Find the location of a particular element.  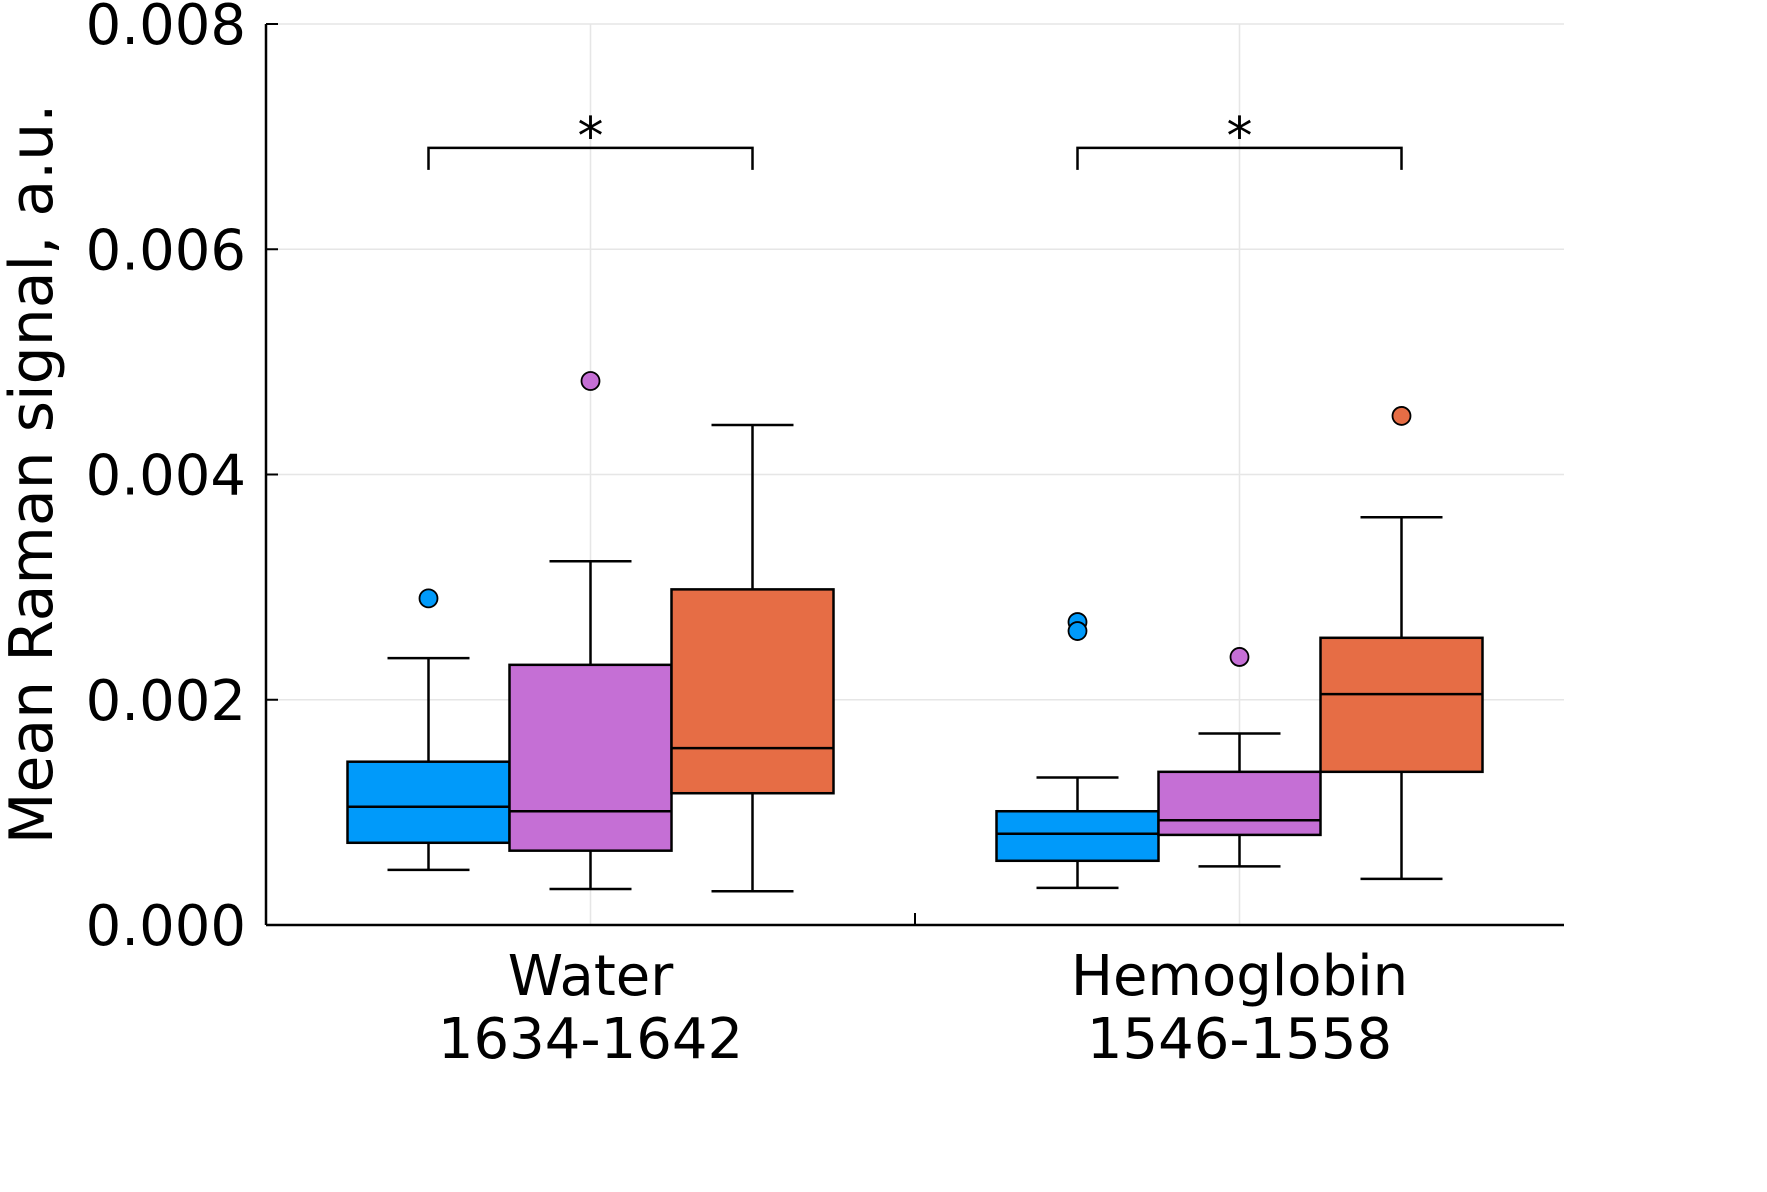

y-tick-label: 0.006 is located at coordinates (166, 250).